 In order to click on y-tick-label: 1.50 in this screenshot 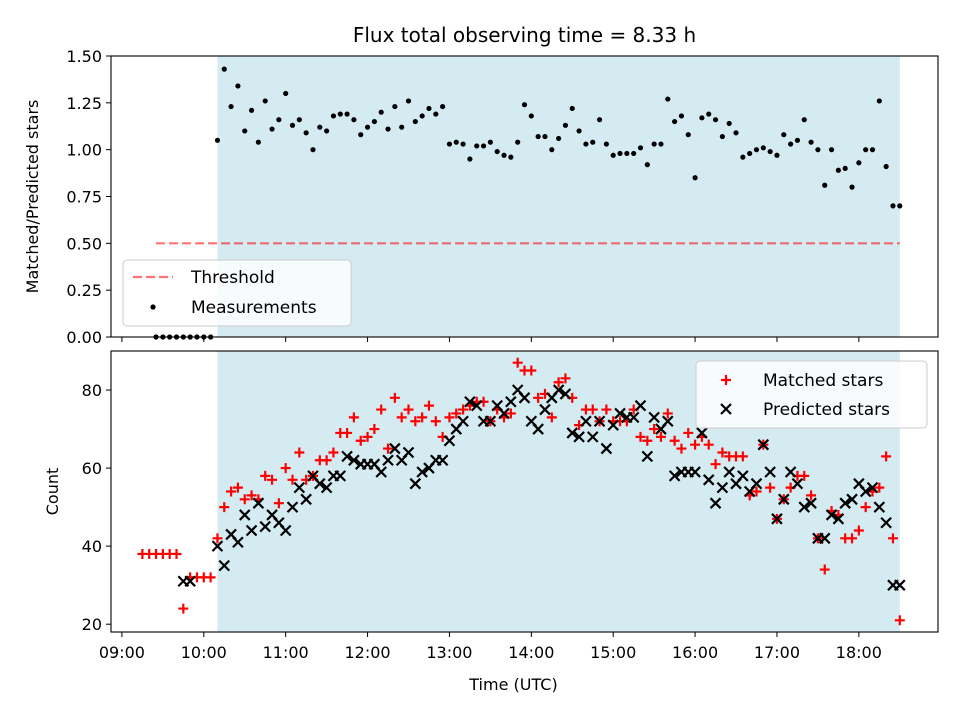, I will do `click(84, 56)`.